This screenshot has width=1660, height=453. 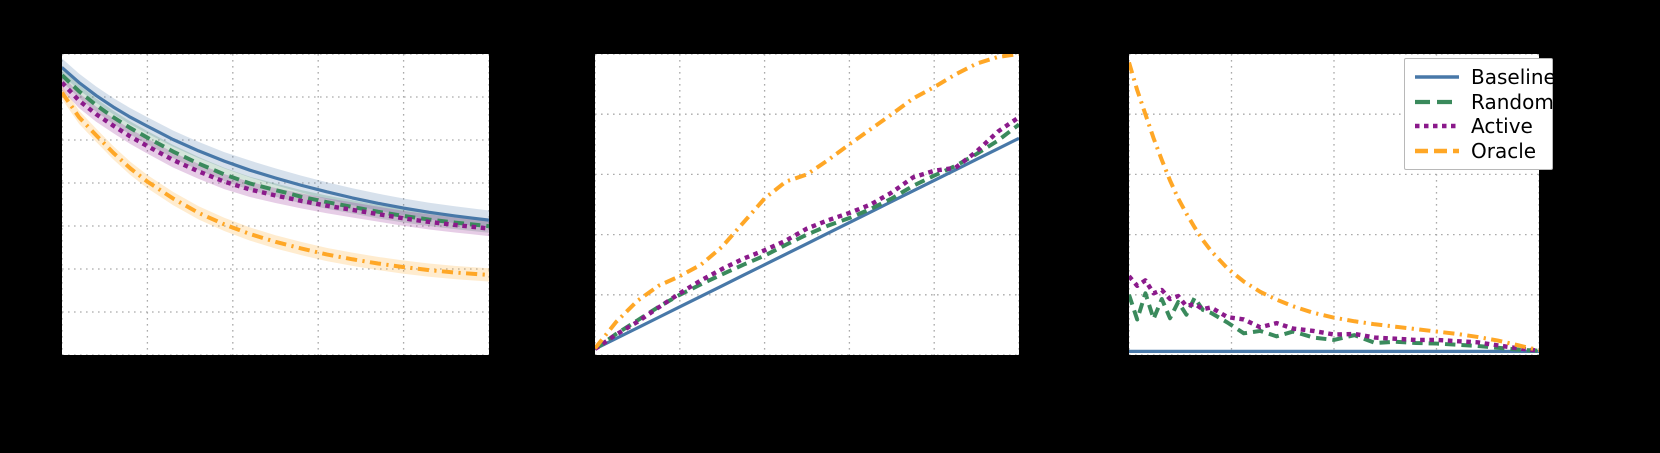 What do you see at coordinates (1513, 76) in the screenshot?
I see `legend-label-baseline: Baseline` at bounding box center [1513, 76].